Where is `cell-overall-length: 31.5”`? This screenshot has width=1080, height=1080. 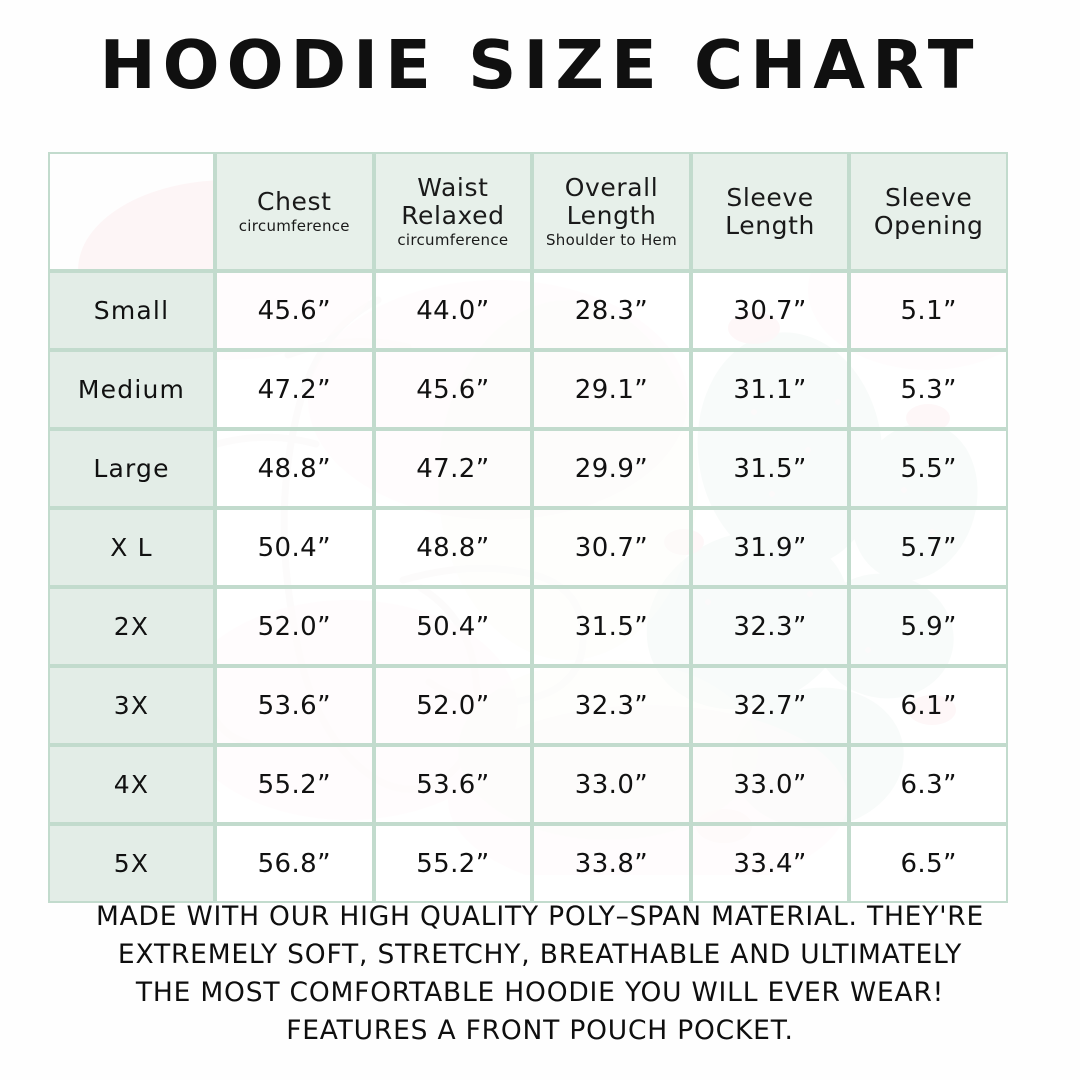 cell-overall-length: 31.5” is located at coordinates (611, 626).